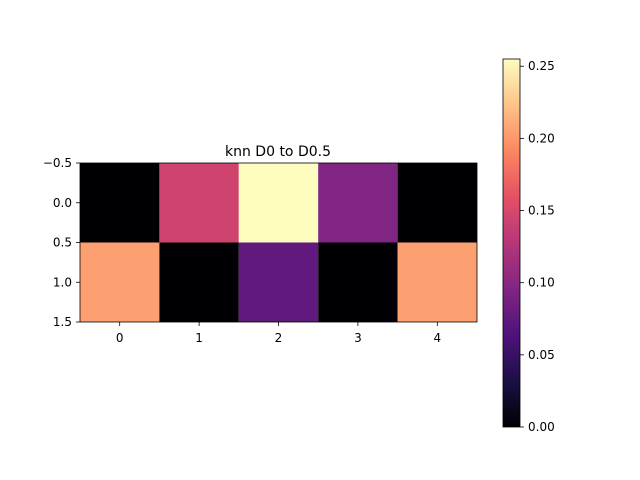  What do you see at coordinates (199, 203) in the screenshot?
I see `heatmap-cell-r0-c1` at bounding box center [199, 203].